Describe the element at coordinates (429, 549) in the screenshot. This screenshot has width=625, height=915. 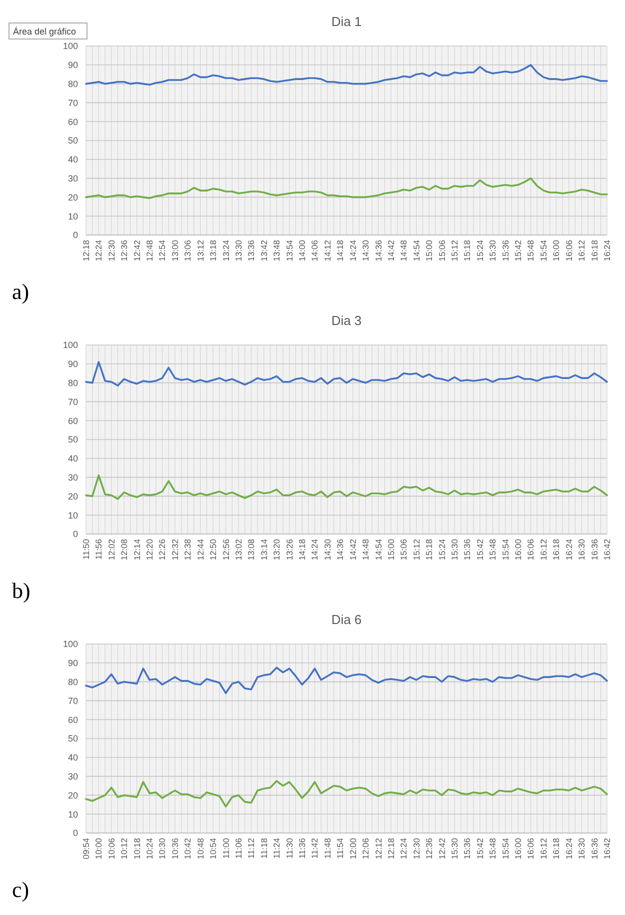
I see `x-tick-label: 15:18` at that location.